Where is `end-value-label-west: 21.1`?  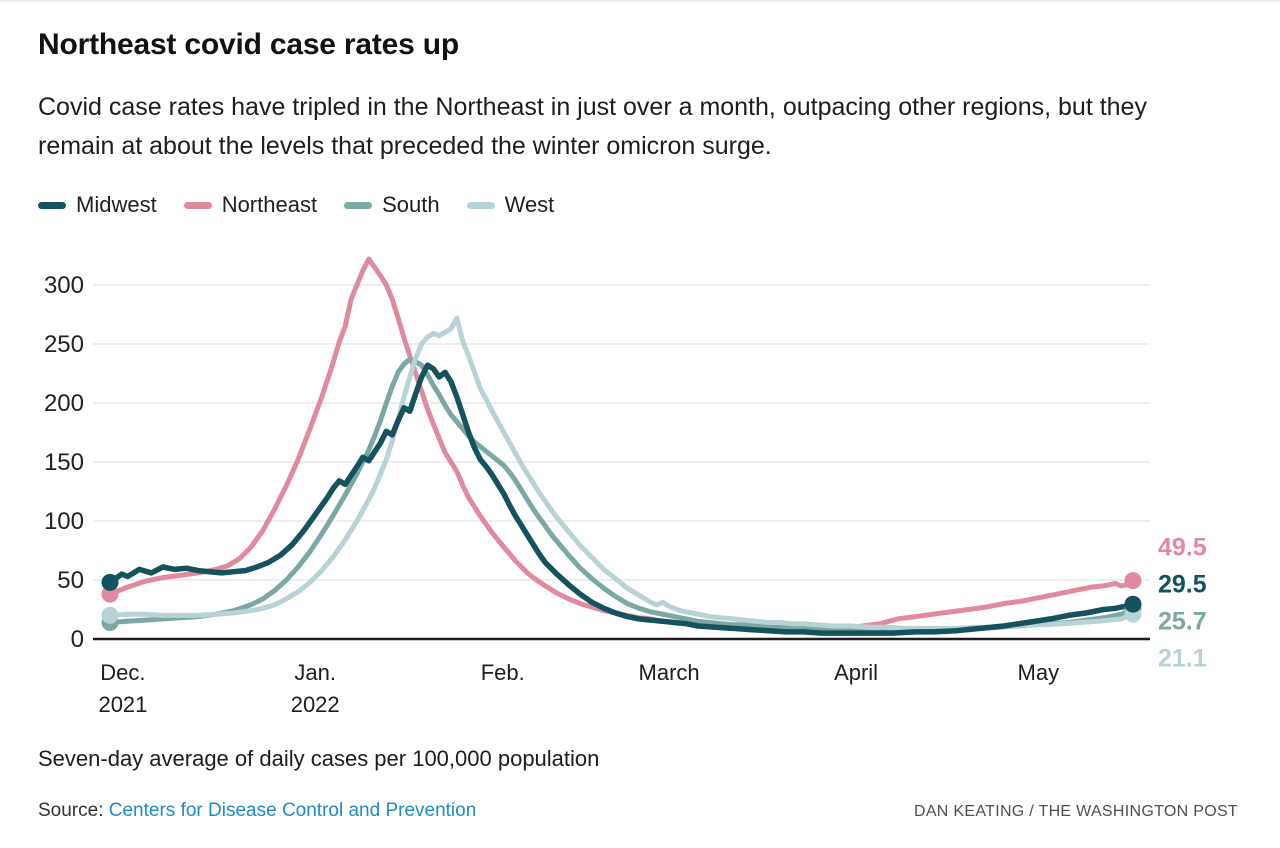 end-value-label-west: 21.1 is located at coordinates (1182, 658).